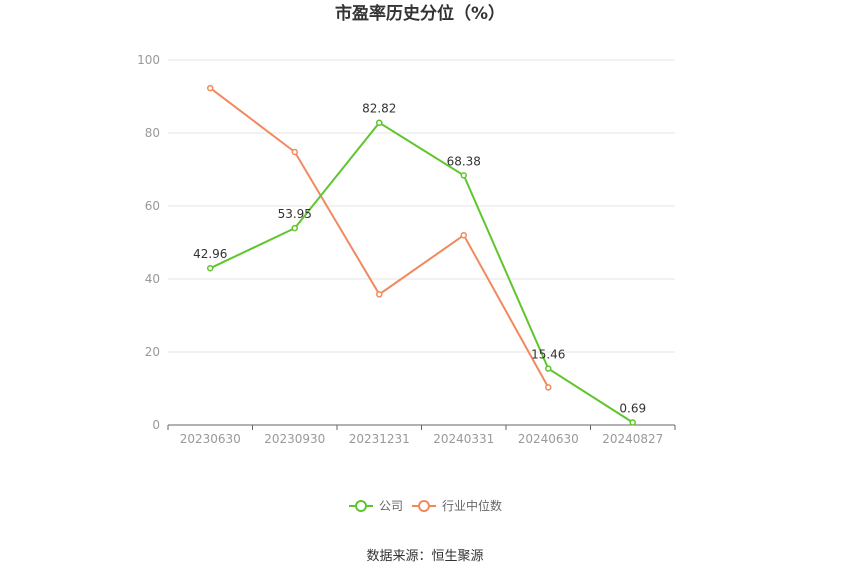 This screenshot has height=575, width=850. What do you see at coordinates (295, 214) in the screenshot?
I see `data-label: 53.95` at bounding box center [295, 214].